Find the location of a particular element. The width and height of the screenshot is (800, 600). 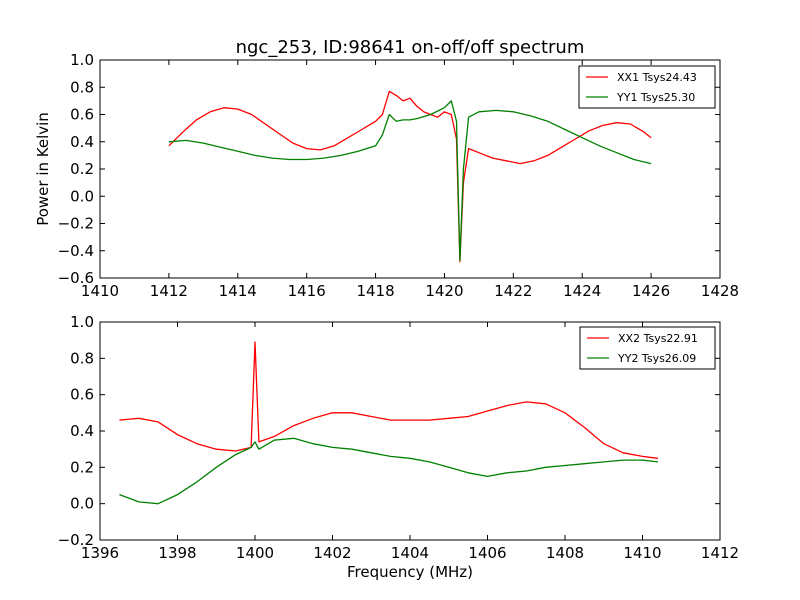

figure-title: ngc_253, ID:98641 on-off/off spectrum is located at coordinates (410, 47).